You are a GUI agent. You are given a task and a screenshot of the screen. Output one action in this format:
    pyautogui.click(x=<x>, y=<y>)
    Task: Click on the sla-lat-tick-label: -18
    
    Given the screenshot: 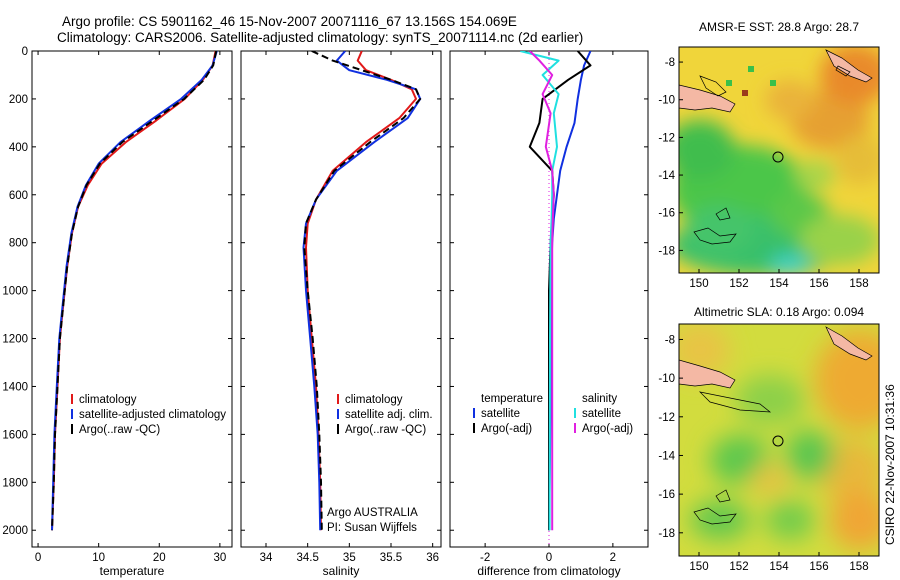 What is the action you would take?
    pyautogui.click(x=666, y=534)
    